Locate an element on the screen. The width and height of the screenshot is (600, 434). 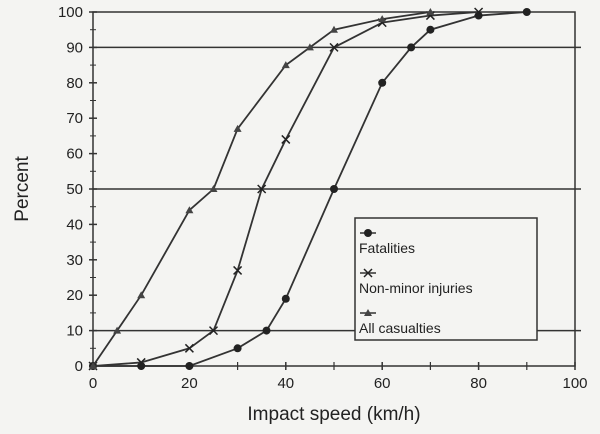
y-tick-label: 60 is located at coordinates (74, 154).